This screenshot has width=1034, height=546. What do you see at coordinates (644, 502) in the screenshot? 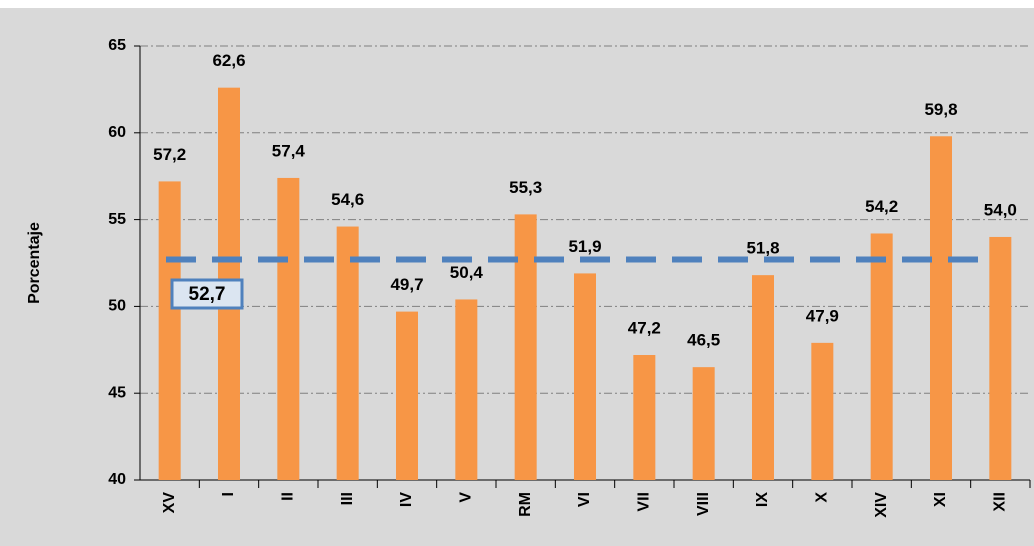
I see `x-tick-label: VII` at bounding box center [644, 502].